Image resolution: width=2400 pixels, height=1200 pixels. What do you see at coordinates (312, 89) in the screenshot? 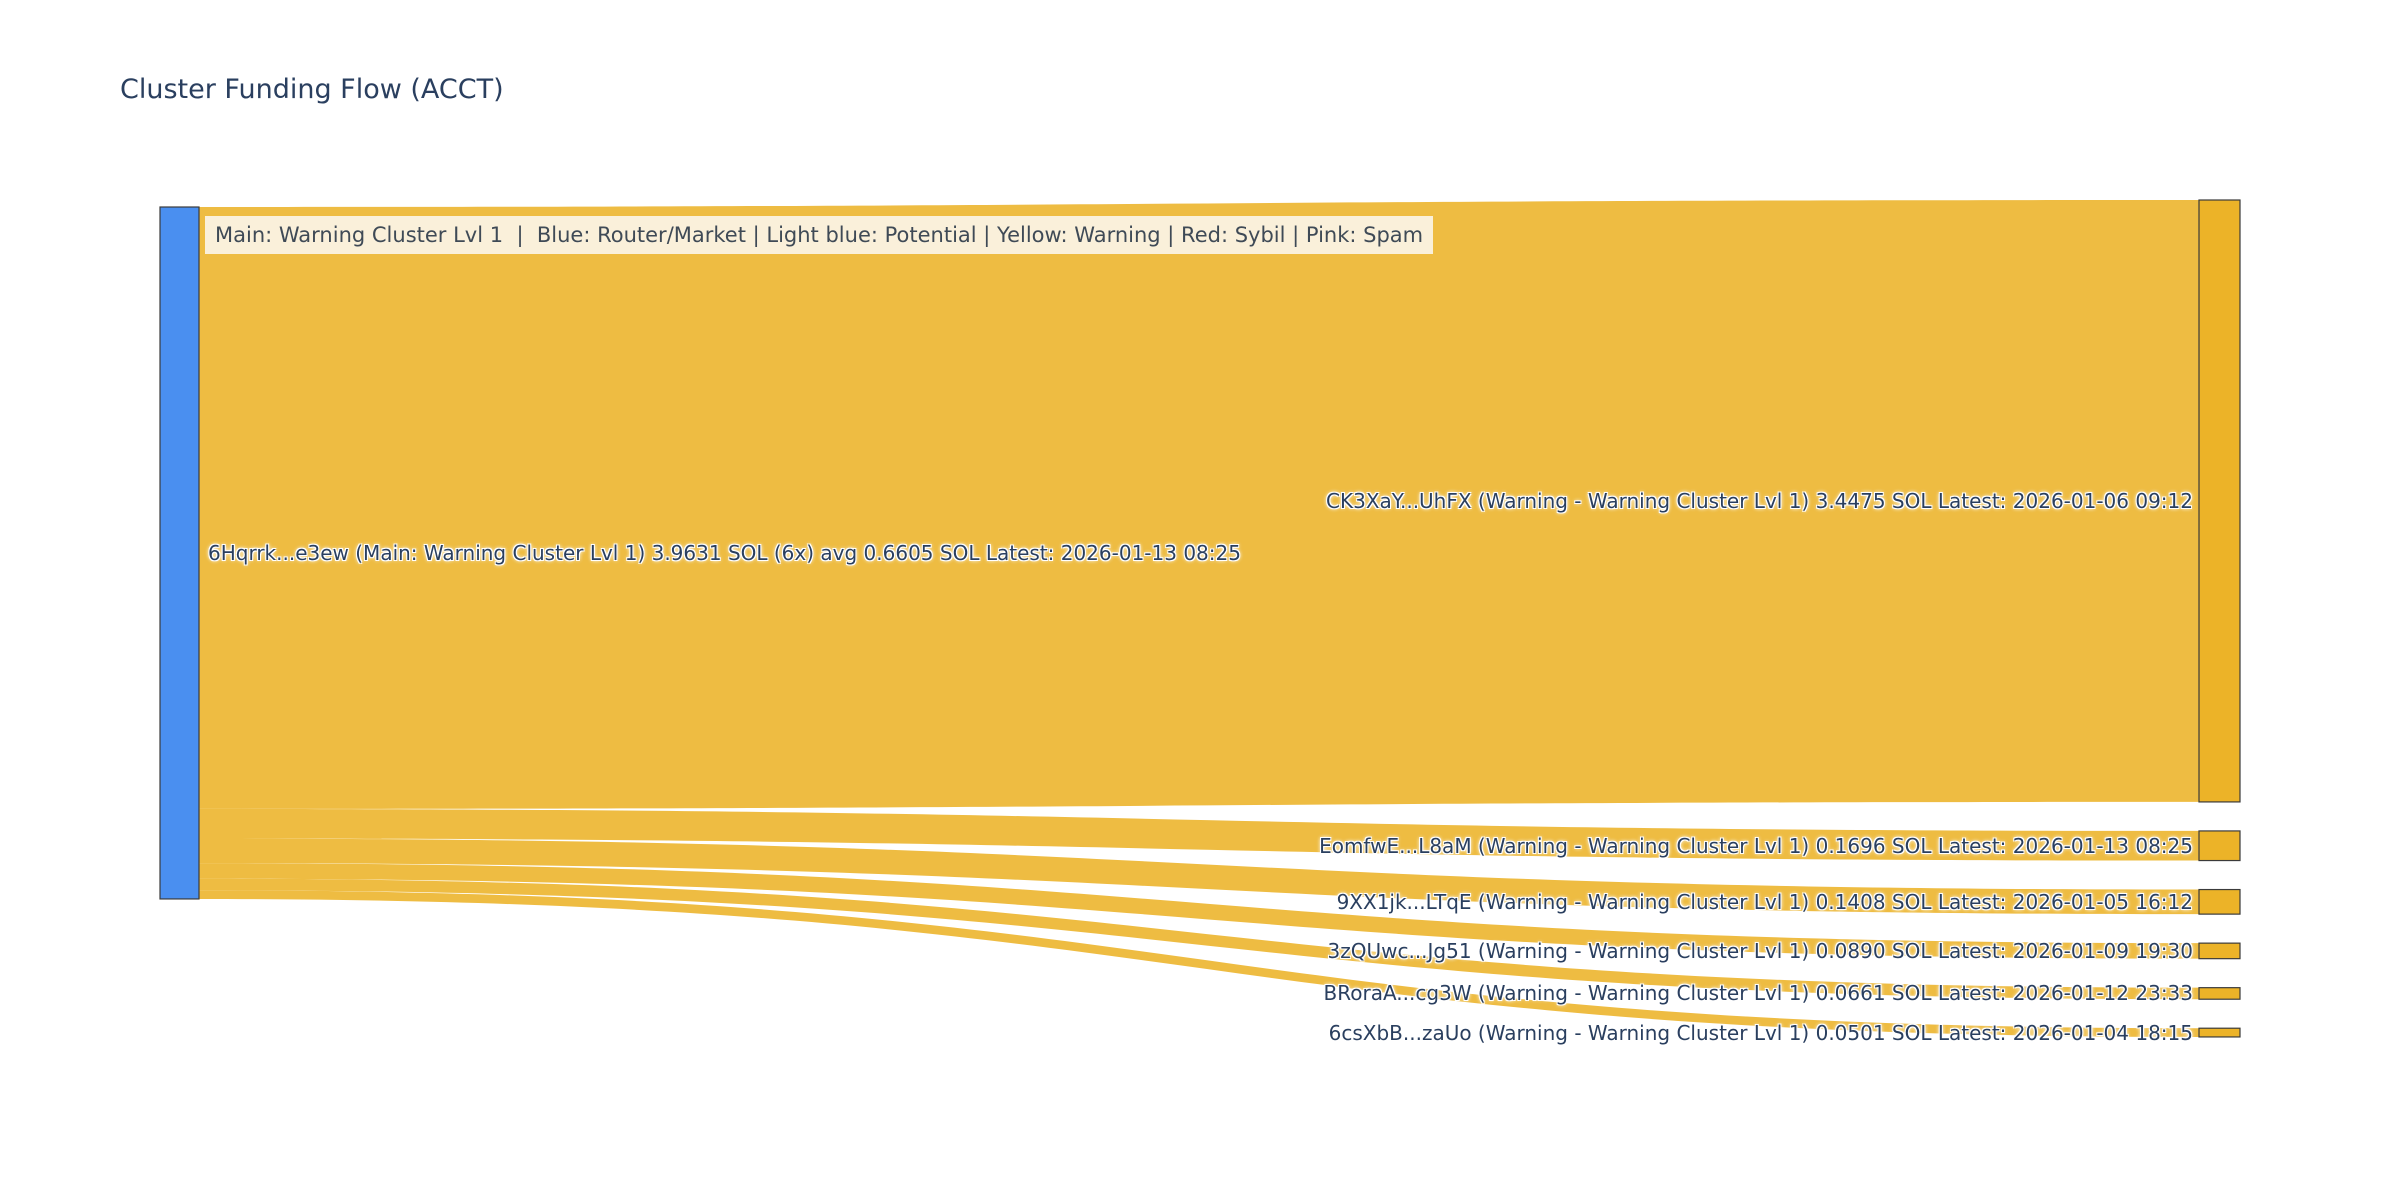
I see `chart-title: Cluster Funding Flow (ACCT)` at bounding box center [312, 89].